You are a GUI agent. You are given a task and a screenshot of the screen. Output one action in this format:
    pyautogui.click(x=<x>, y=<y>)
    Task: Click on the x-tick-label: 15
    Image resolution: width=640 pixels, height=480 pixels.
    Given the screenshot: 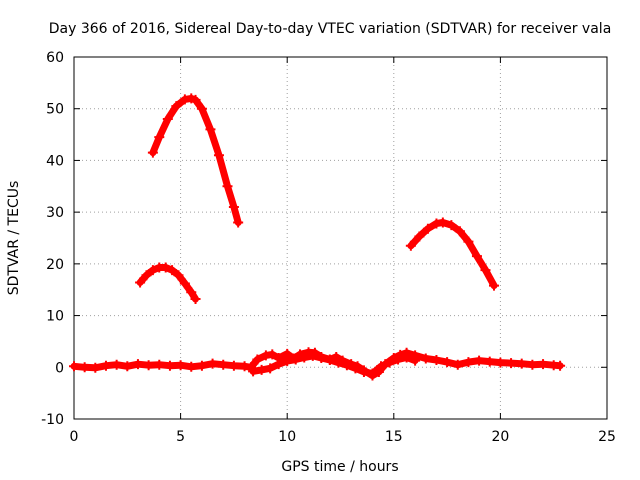 What is the action you would take?
    pyautogui.click(x=394, y=437)
    